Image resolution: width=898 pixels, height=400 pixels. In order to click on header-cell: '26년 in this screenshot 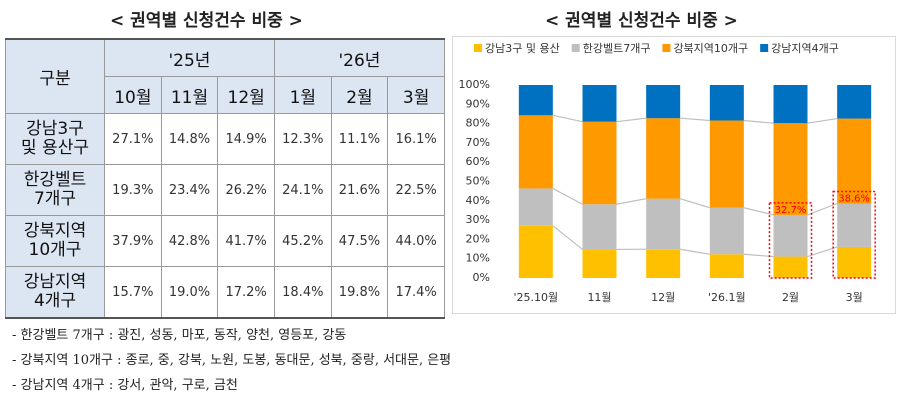, I will do `click(359, 57)`.